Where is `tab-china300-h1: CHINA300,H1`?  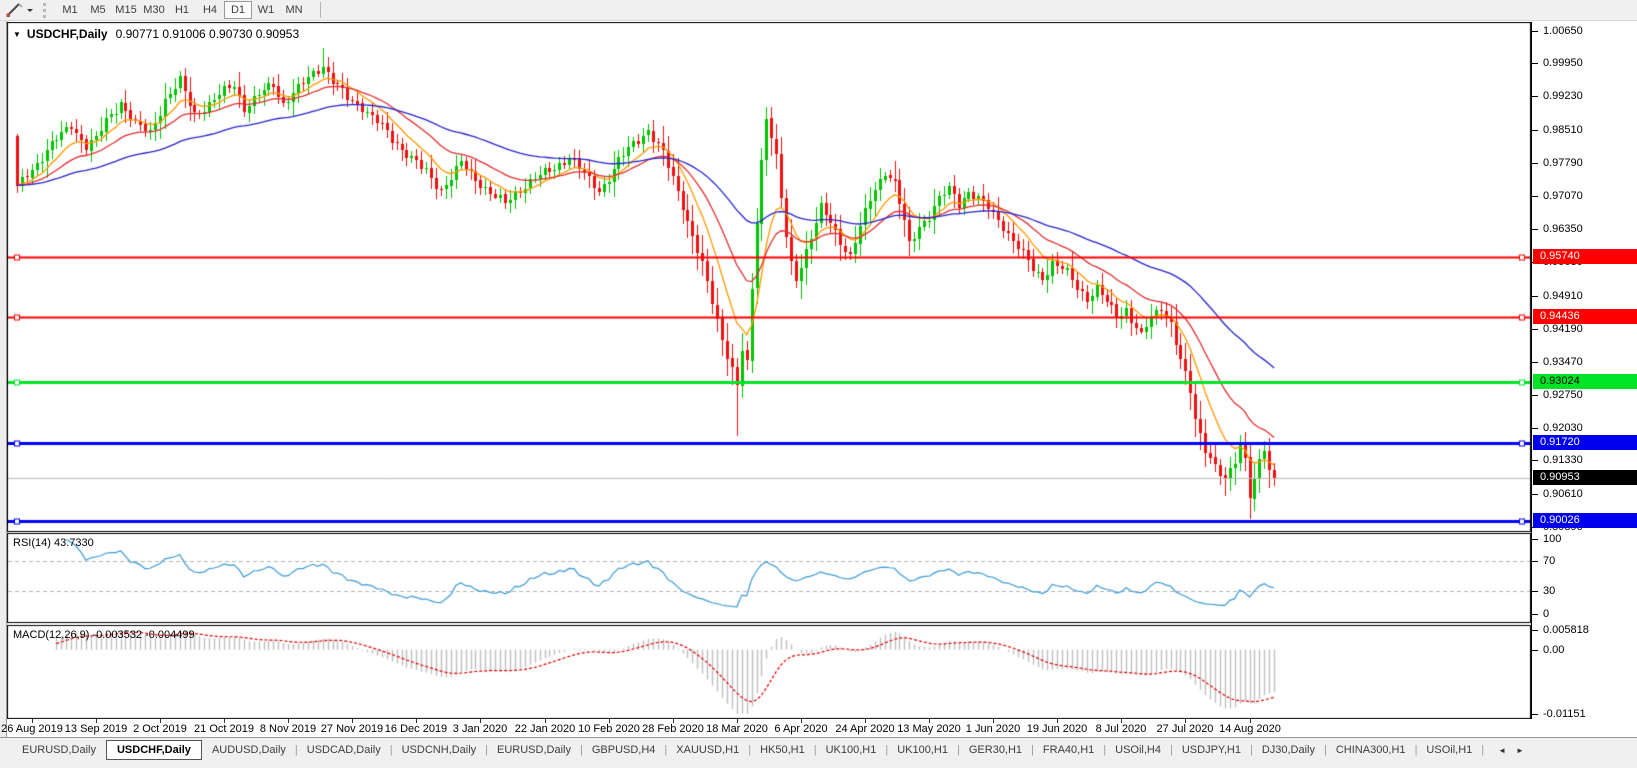
tab-china300-h1: CHINA300,H1 is located at coordinates (1370, 750).